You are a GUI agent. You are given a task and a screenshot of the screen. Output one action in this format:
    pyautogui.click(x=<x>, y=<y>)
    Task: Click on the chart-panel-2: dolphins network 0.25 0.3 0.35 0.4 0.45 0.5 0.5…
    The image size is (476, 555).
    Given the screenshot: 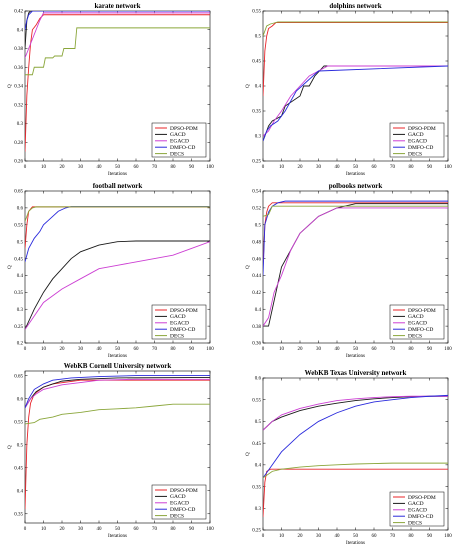 What is the action you would take?
    pyautogui.click(x=349, y=89)
    